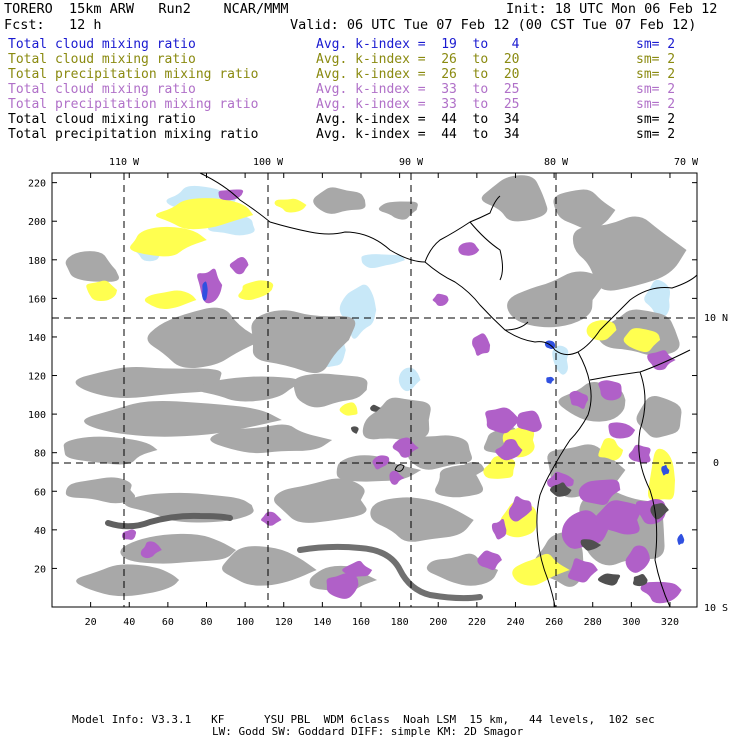 The width and height of the screenshot is (740, 740). I want to click on y-tick-label: 60, so click(40, 492).